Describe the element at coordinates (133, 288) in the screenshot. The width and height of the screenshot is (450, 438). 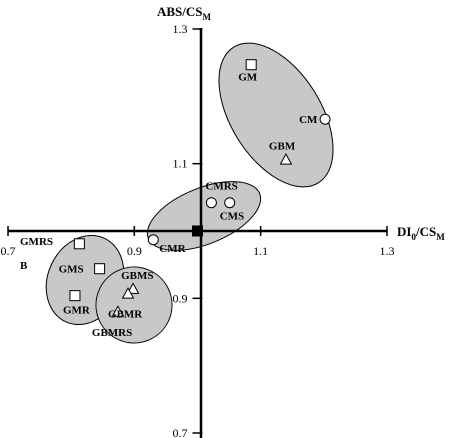
I see `point-marker-gbms` at that location.